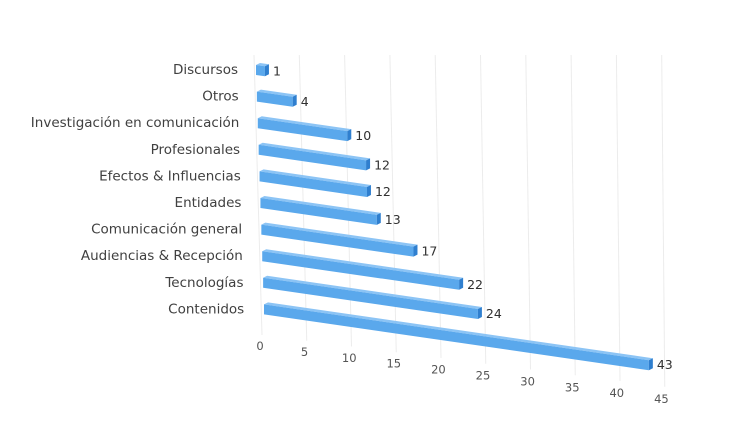  I want to click on data-label: 1, so click(277, 70).